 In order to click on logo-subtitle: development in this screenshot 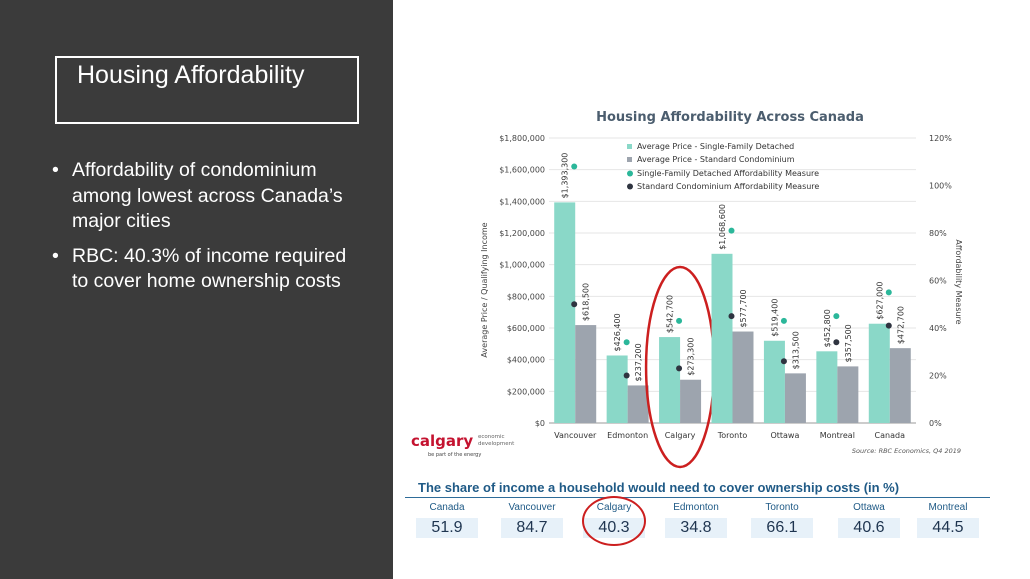, I will do `click(496, 444)`.